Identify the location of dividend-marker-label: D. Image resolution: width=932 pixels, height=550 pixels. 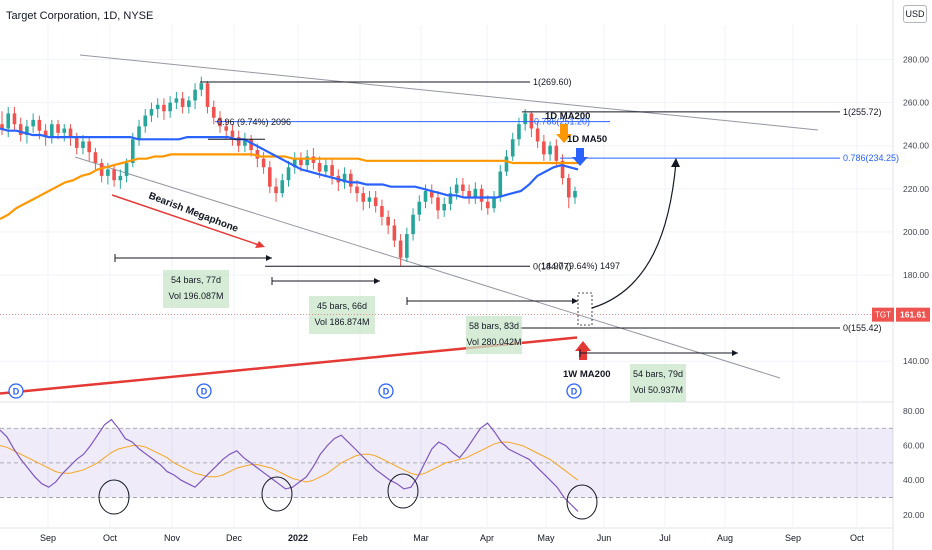
(204, 392).